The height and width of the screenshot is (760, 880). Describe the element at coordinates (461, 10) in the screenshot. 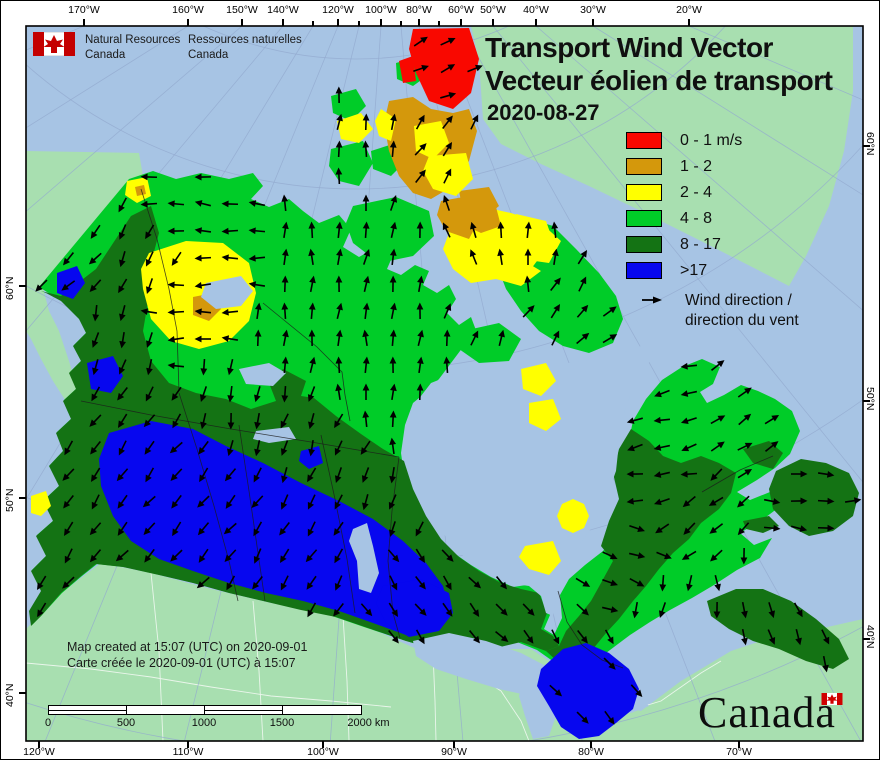

I see `axis-label: 60°W` at that location.